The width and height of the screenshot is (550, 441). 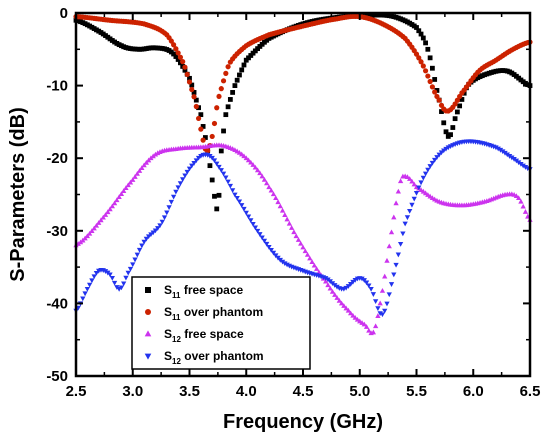 What do you see at coordinates (57, 303) in the screenshot?
I see `y-tick-label: -40` at bounding box center [57, 303].